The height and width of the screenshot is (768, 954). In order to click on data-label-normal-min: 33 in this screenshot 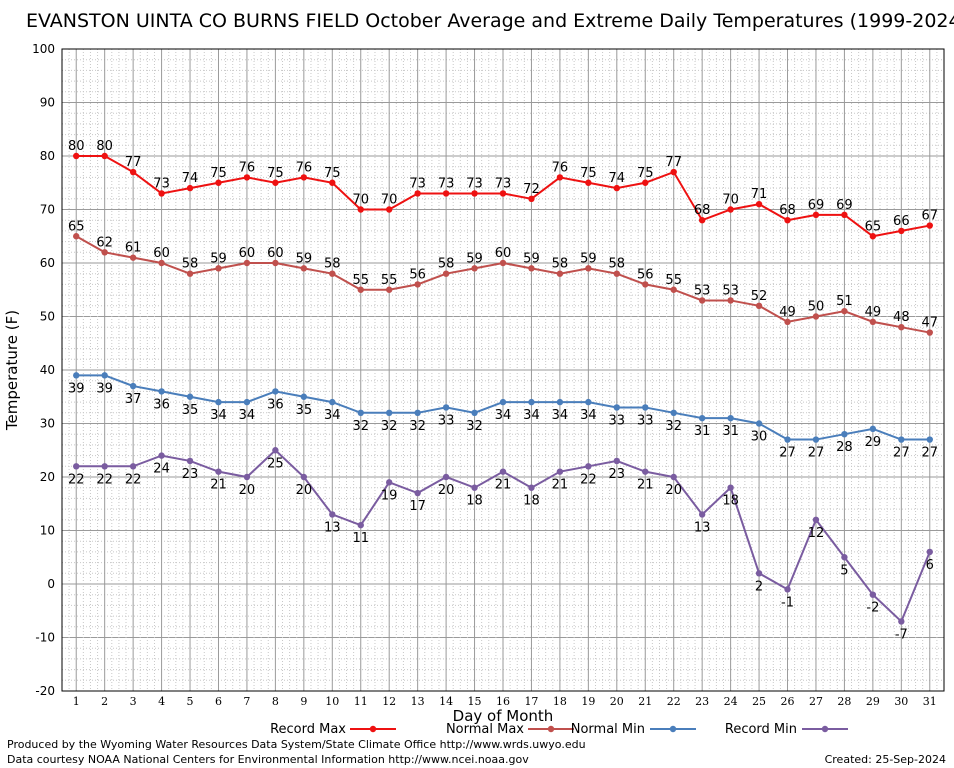, I will do `click(446, 420)`.